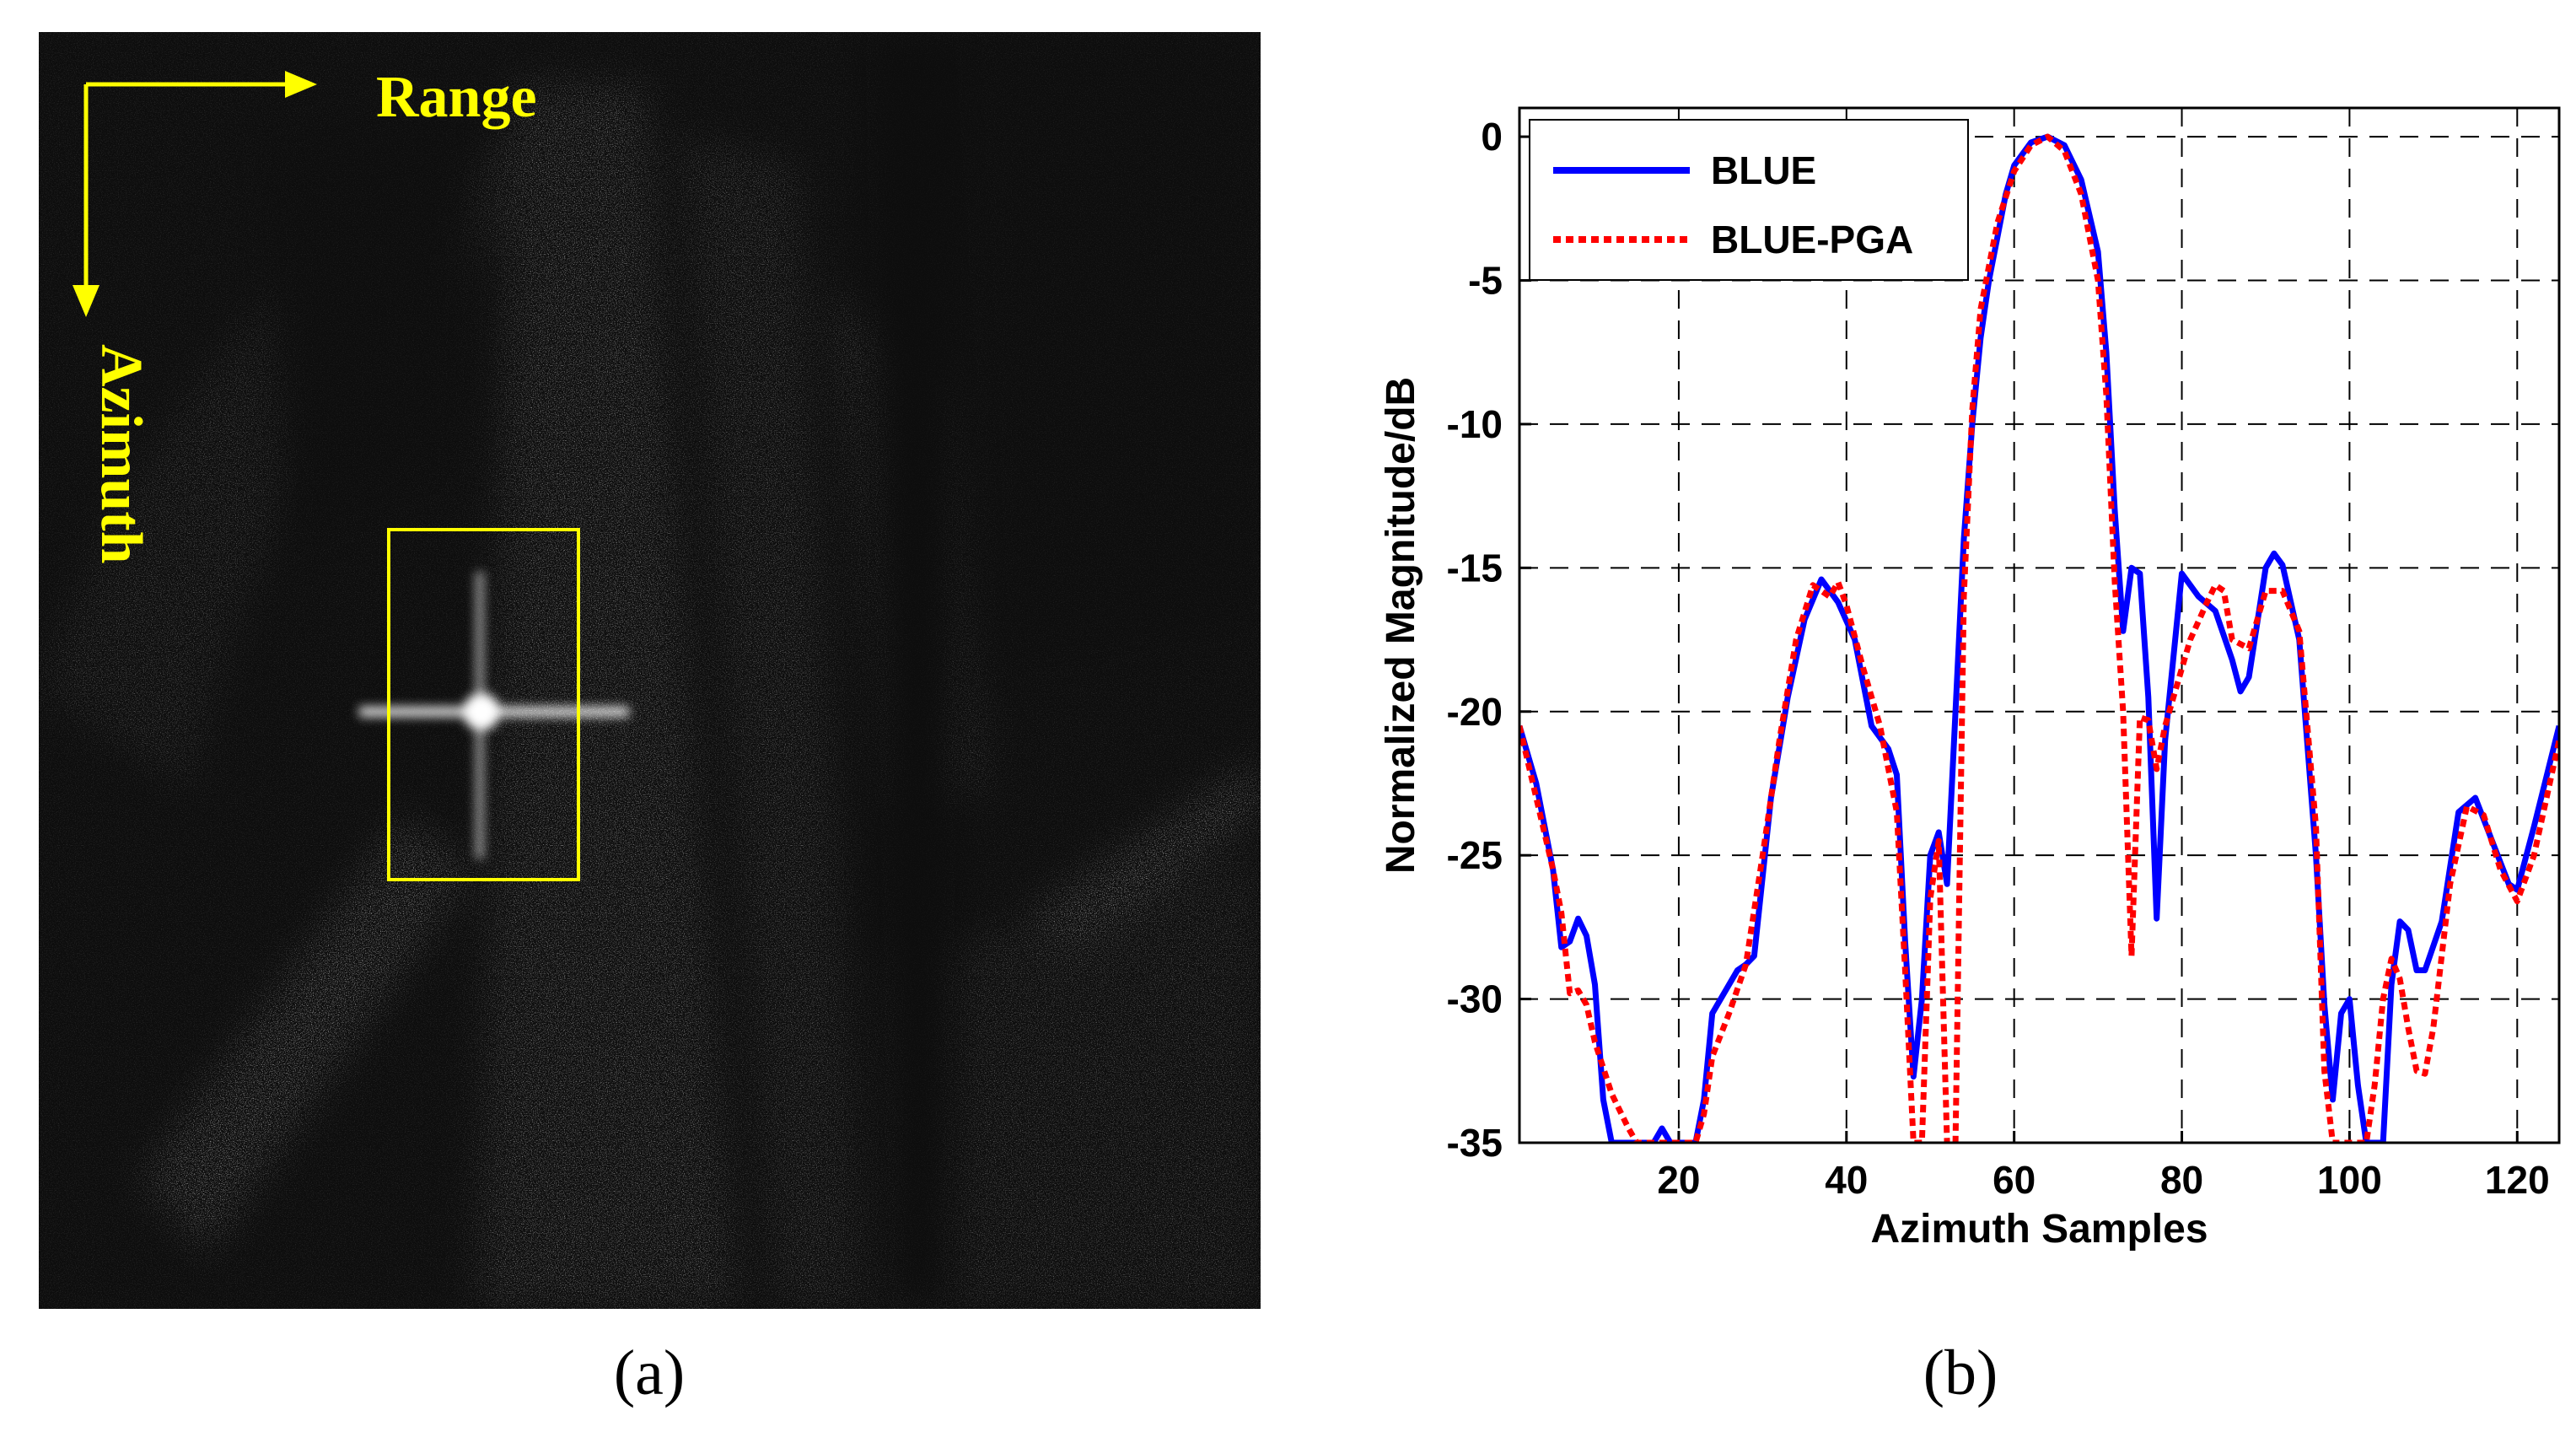 The image size is (2576, 1432). I want to click on y-tick-label: -35, so click(1475, 1143).